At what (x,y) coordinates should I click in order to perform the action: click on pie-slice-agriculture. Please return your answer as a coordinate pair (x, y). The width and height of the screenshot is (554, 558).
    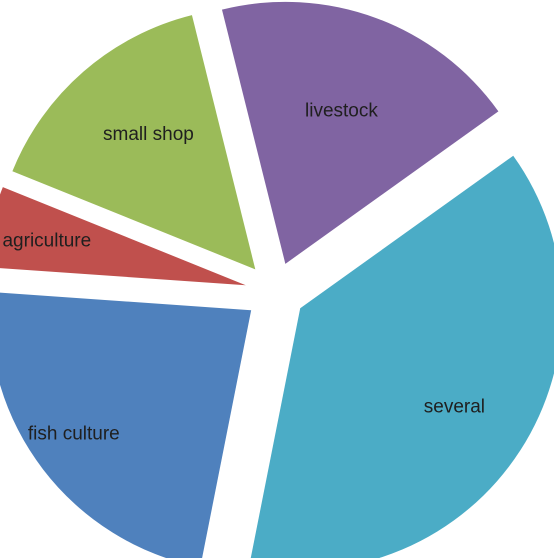
    Looking at the image, I should click on (123, 236).